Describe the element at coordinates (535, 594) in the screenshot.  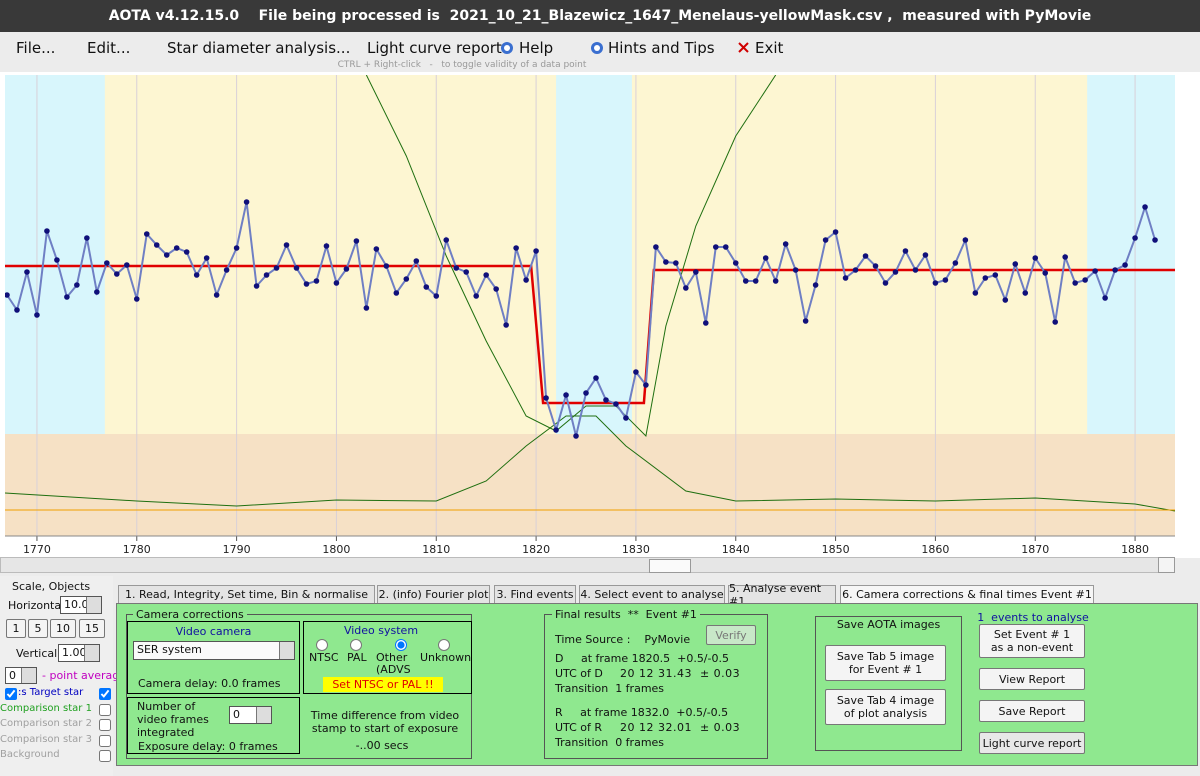
I see `tab: 3. Find events` at that location.